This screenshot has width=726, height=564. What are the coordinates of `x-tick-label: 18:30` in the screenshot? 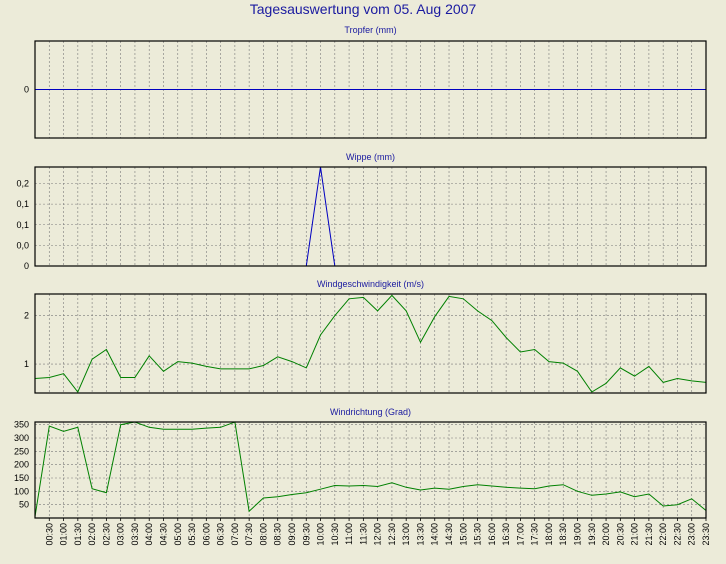 It's located at (563, 534).